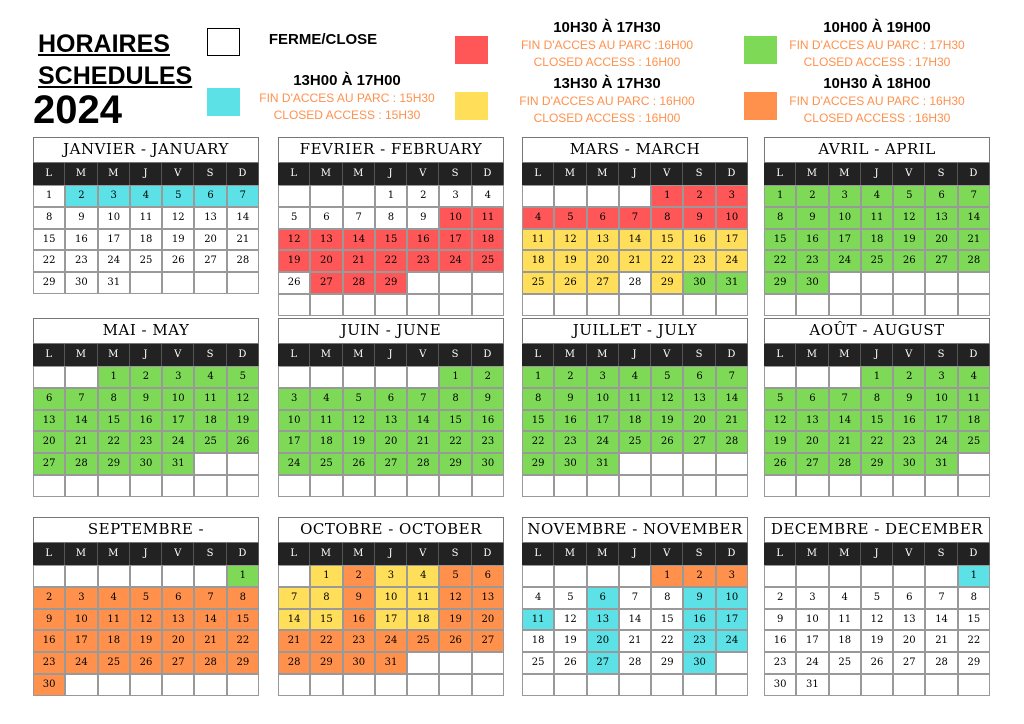 Image resolution: width=1024 pixels, height=724 pixels. Describe the element at coordinates (358, 420) in the screenshot. I see `day-cell: 12` at that location.